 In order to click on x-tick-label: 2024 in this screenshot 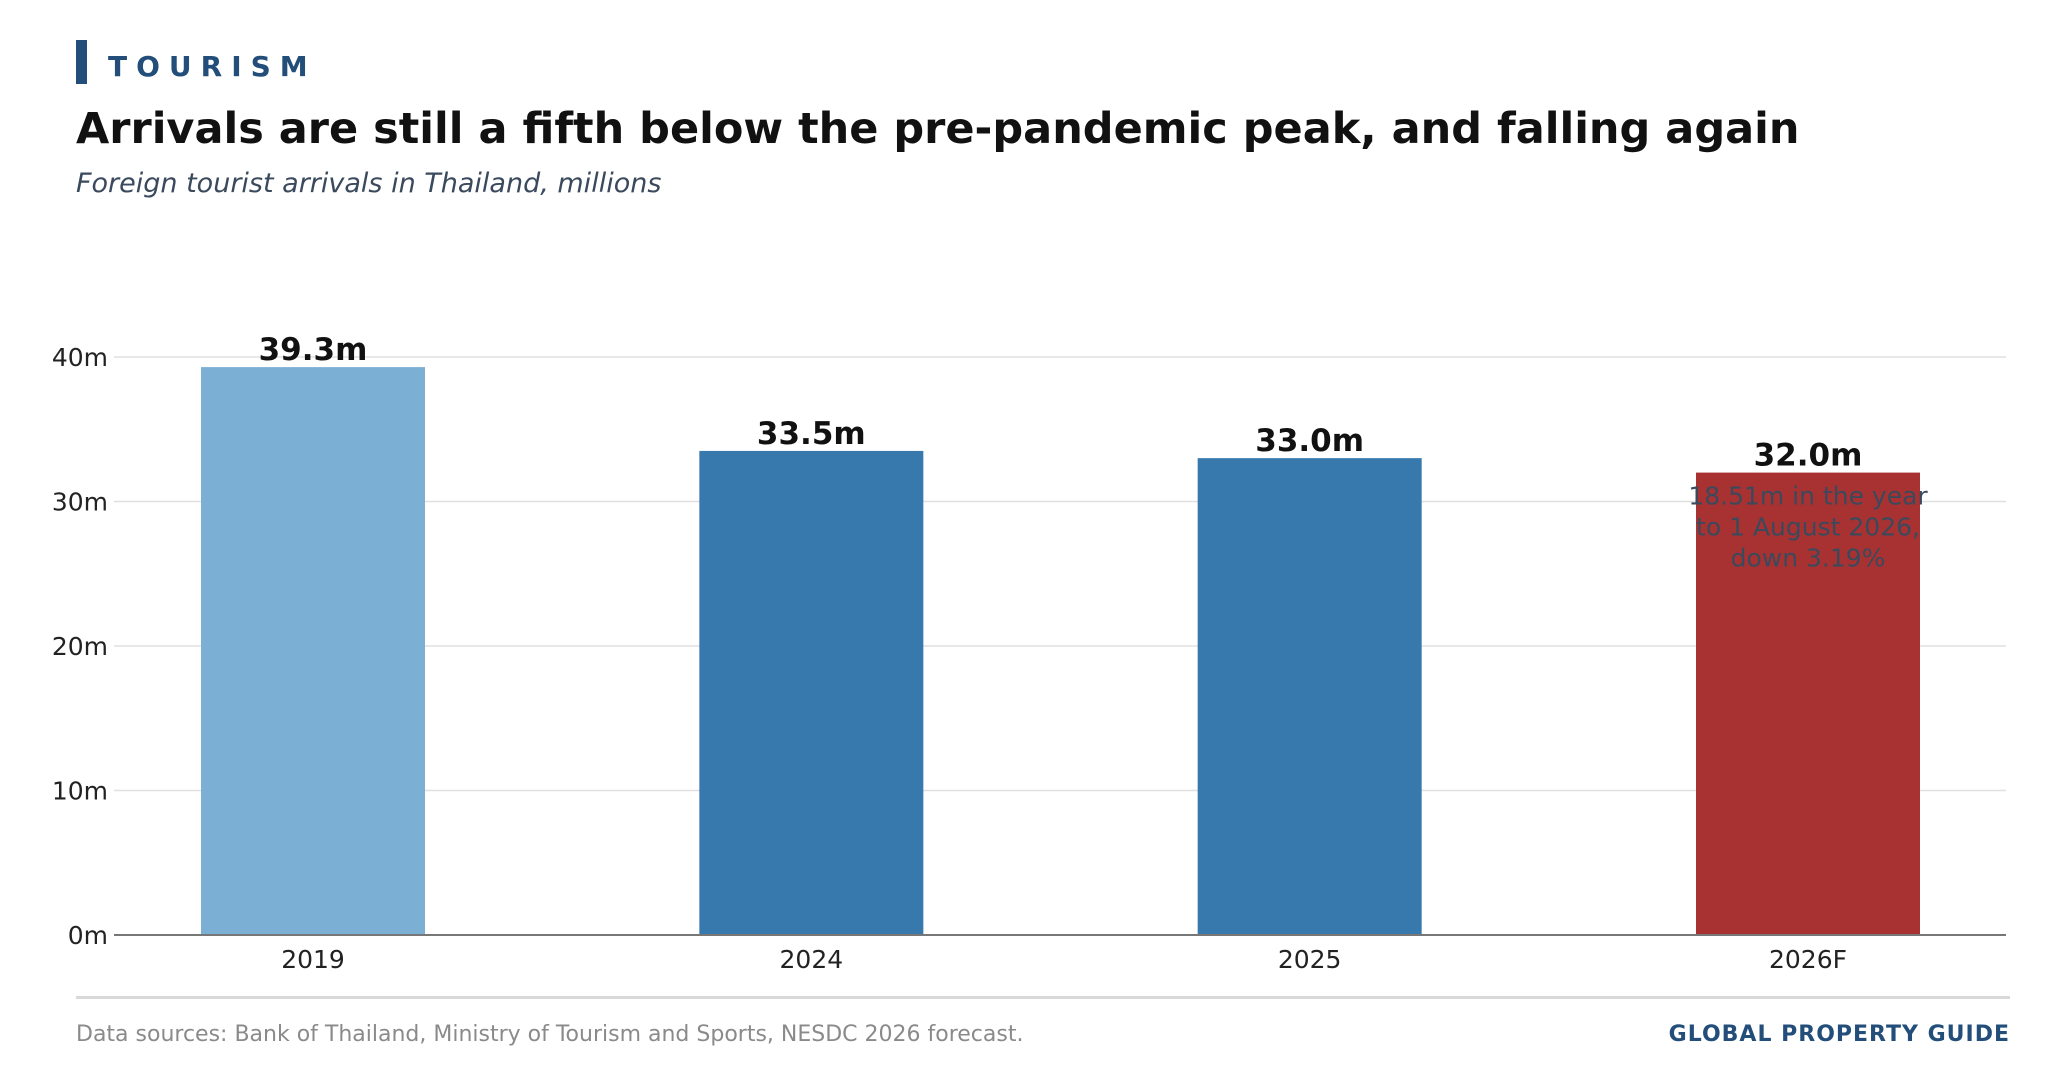, I will do `click(812, 959)`.